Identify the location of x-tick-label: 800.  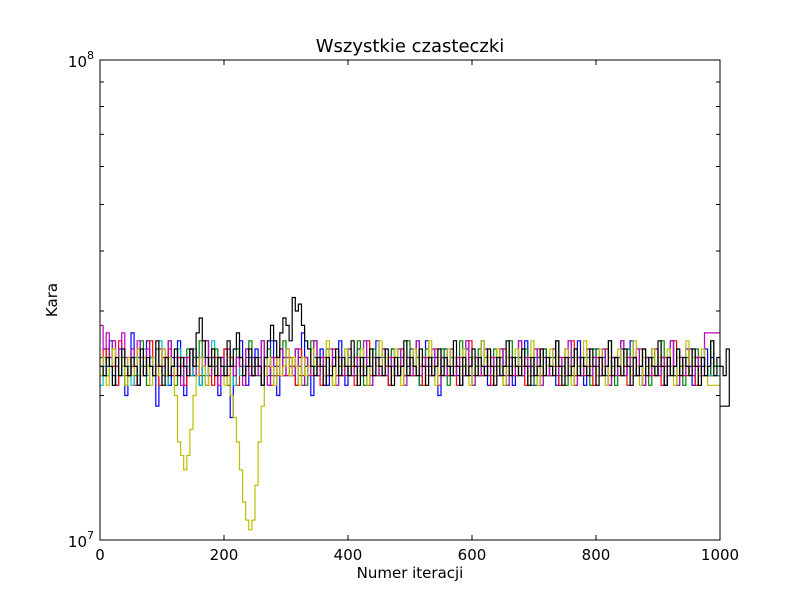
(596, 555).